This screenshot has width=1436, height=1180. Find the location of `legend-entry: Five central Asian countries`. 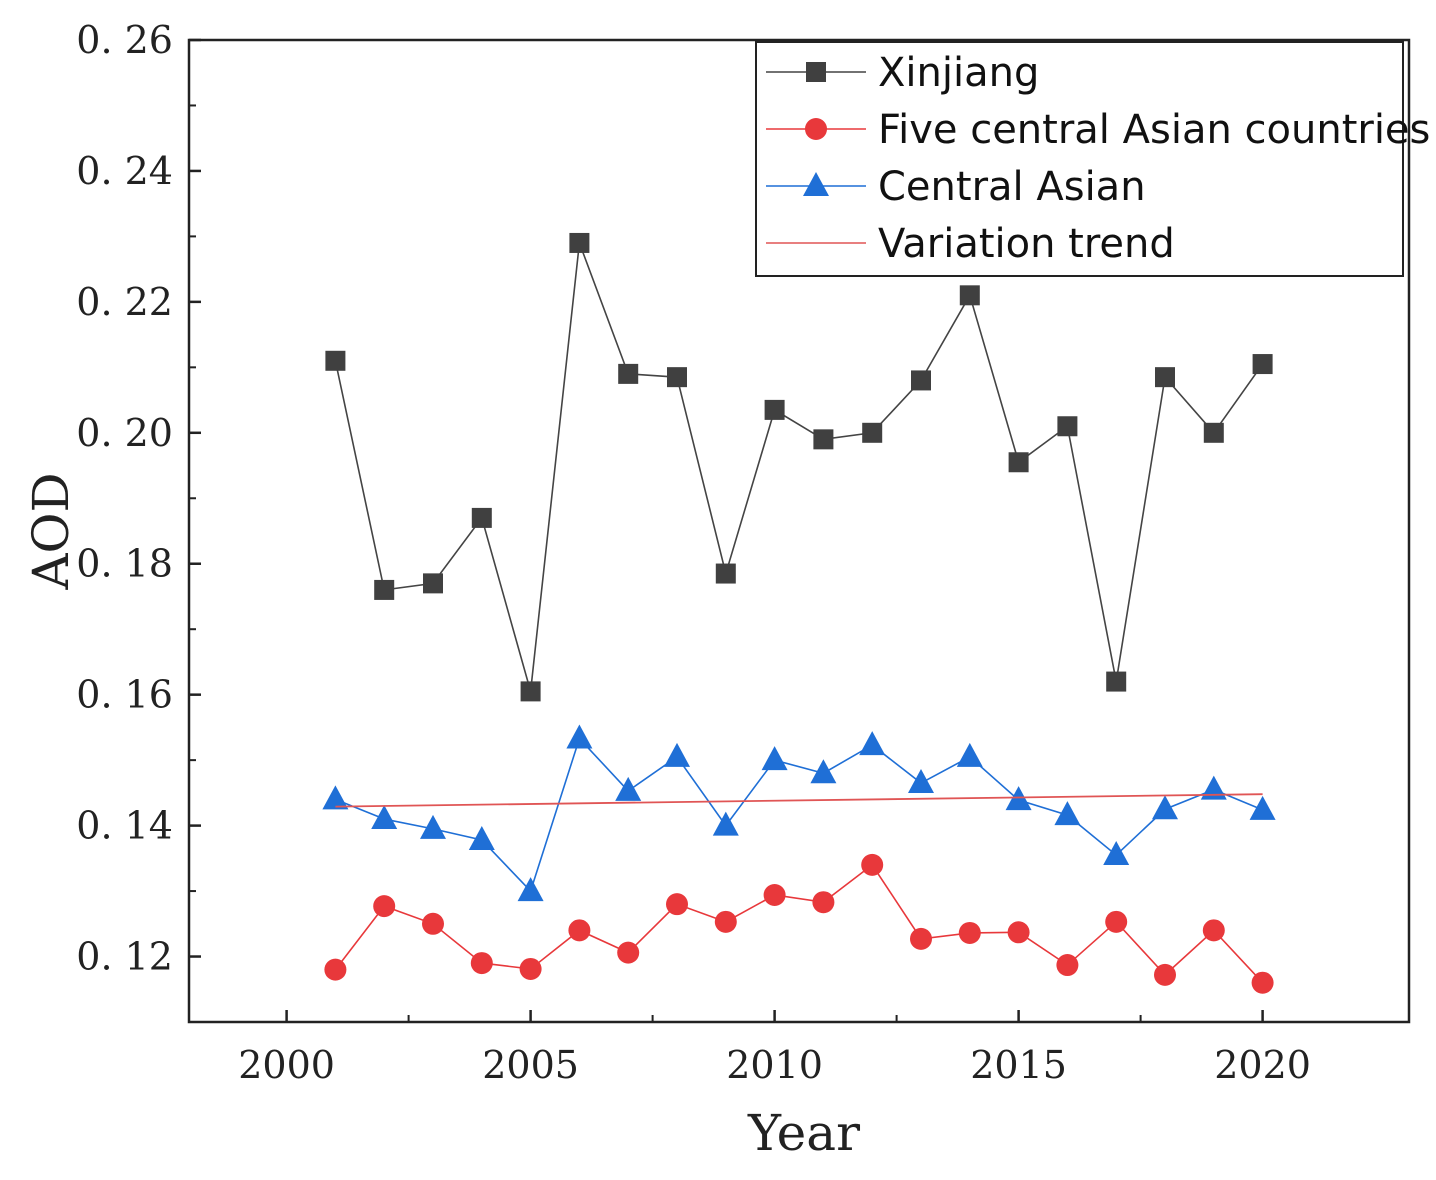

legend-entry: Five central Asian countries is located at coordinates (1098, 130).